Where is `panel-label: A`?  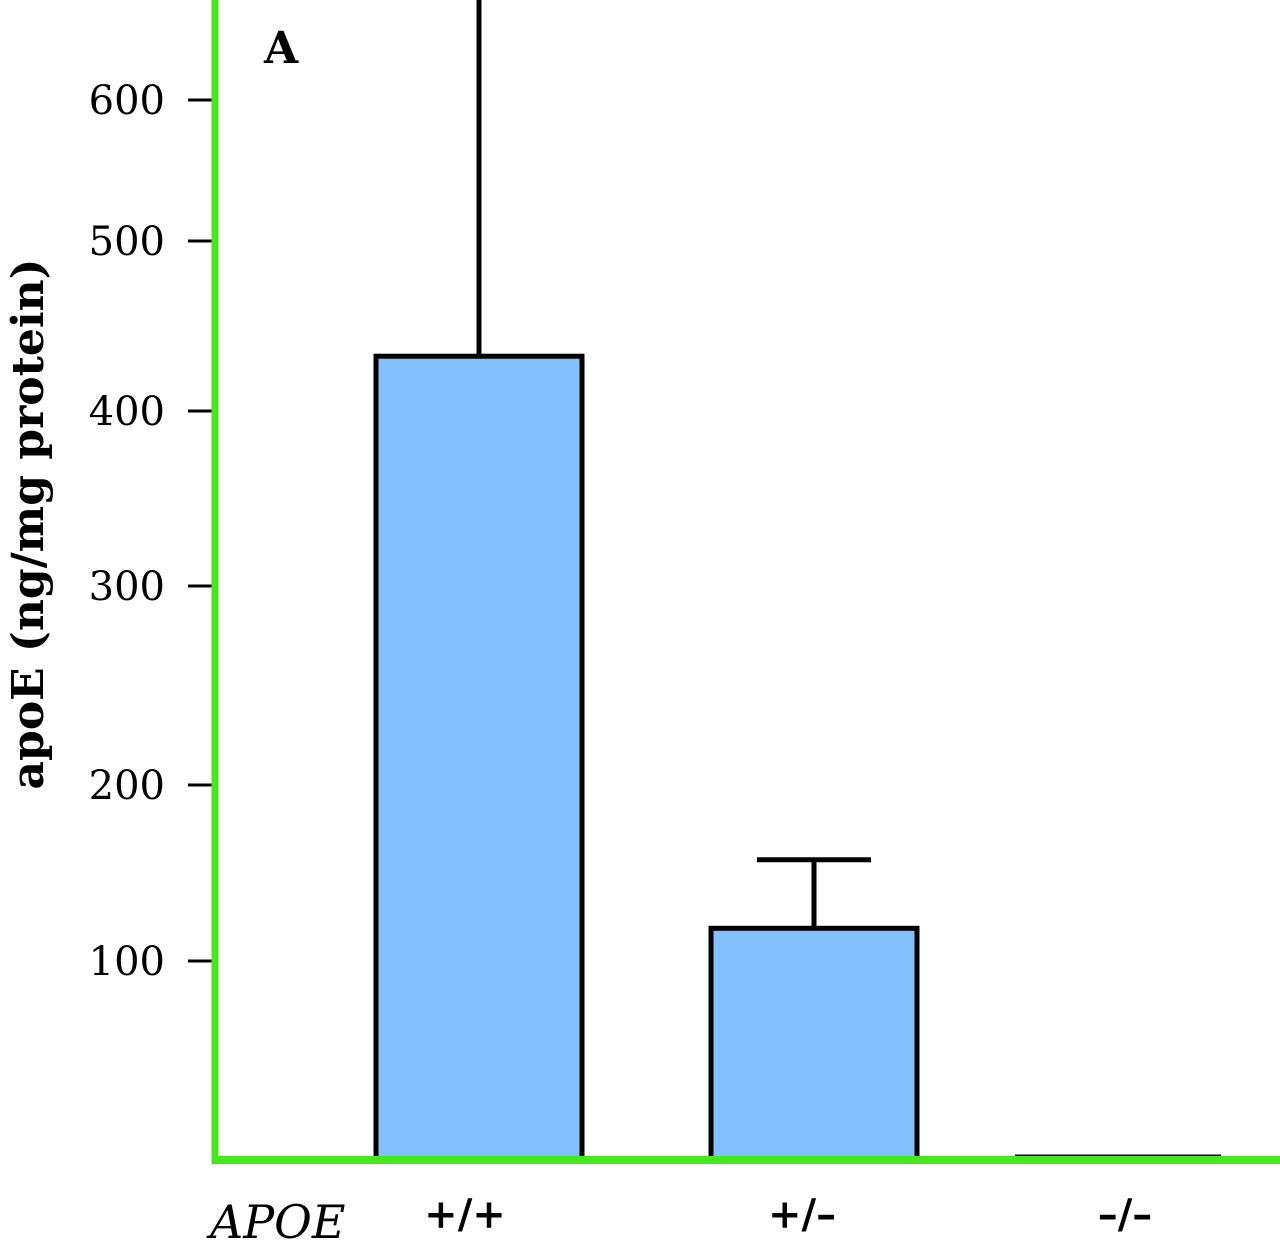 panel-label: A is located at coordinates (281, 48).